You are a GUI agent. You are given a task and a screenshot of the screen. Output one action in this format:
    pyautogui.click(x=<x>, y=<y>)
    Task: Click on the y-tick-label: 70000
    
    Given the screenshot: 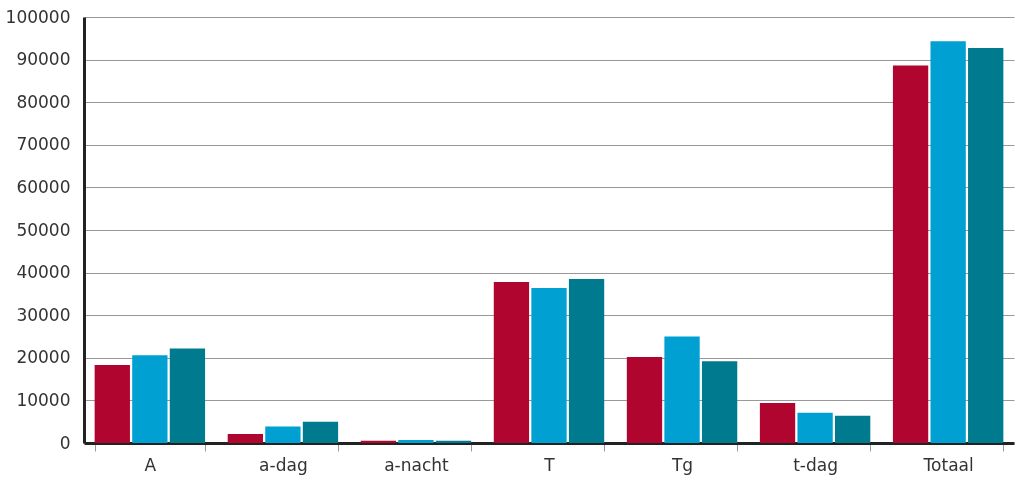 What is the action you would take?
    pyautogui.click(x=43, y=144)
    